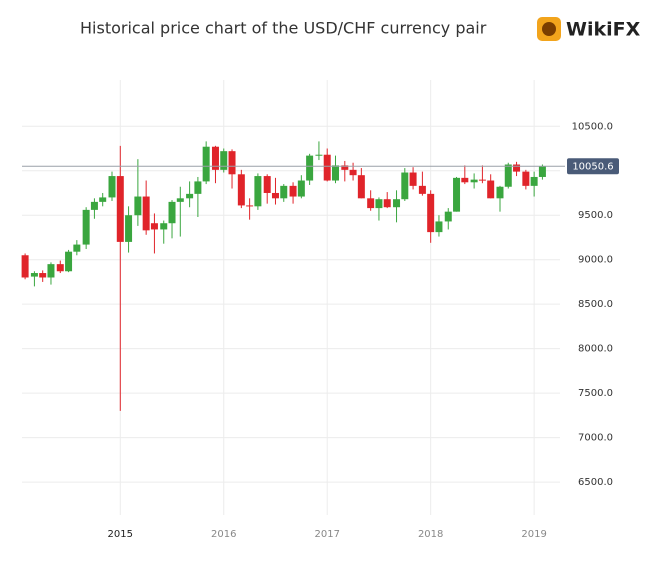  Describe the element at coordinates (595, 304) in the screenshot. I see `y-tick-label: 8500.0` at that location.